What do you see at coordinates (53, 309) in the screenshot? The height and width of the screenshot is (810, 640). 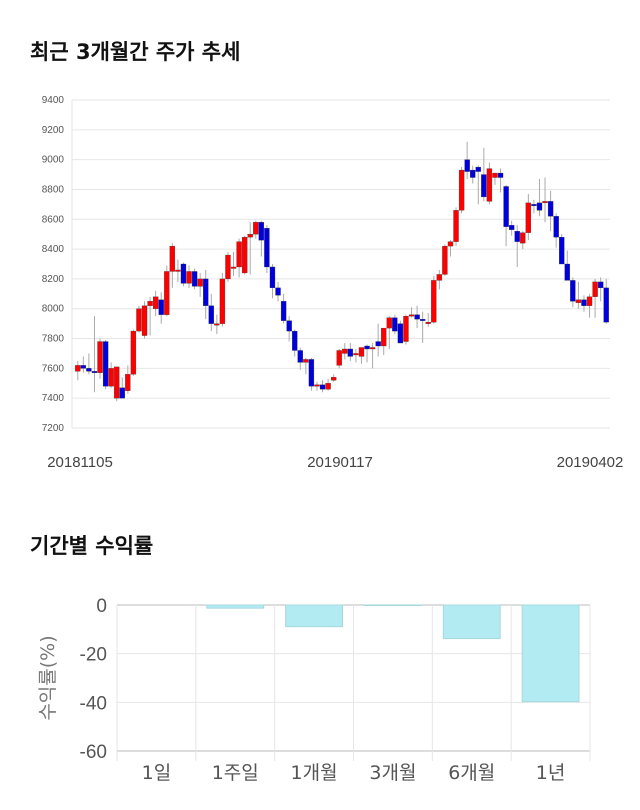 I see `y-tick-label: 8000` at bounding box center [53, 309].